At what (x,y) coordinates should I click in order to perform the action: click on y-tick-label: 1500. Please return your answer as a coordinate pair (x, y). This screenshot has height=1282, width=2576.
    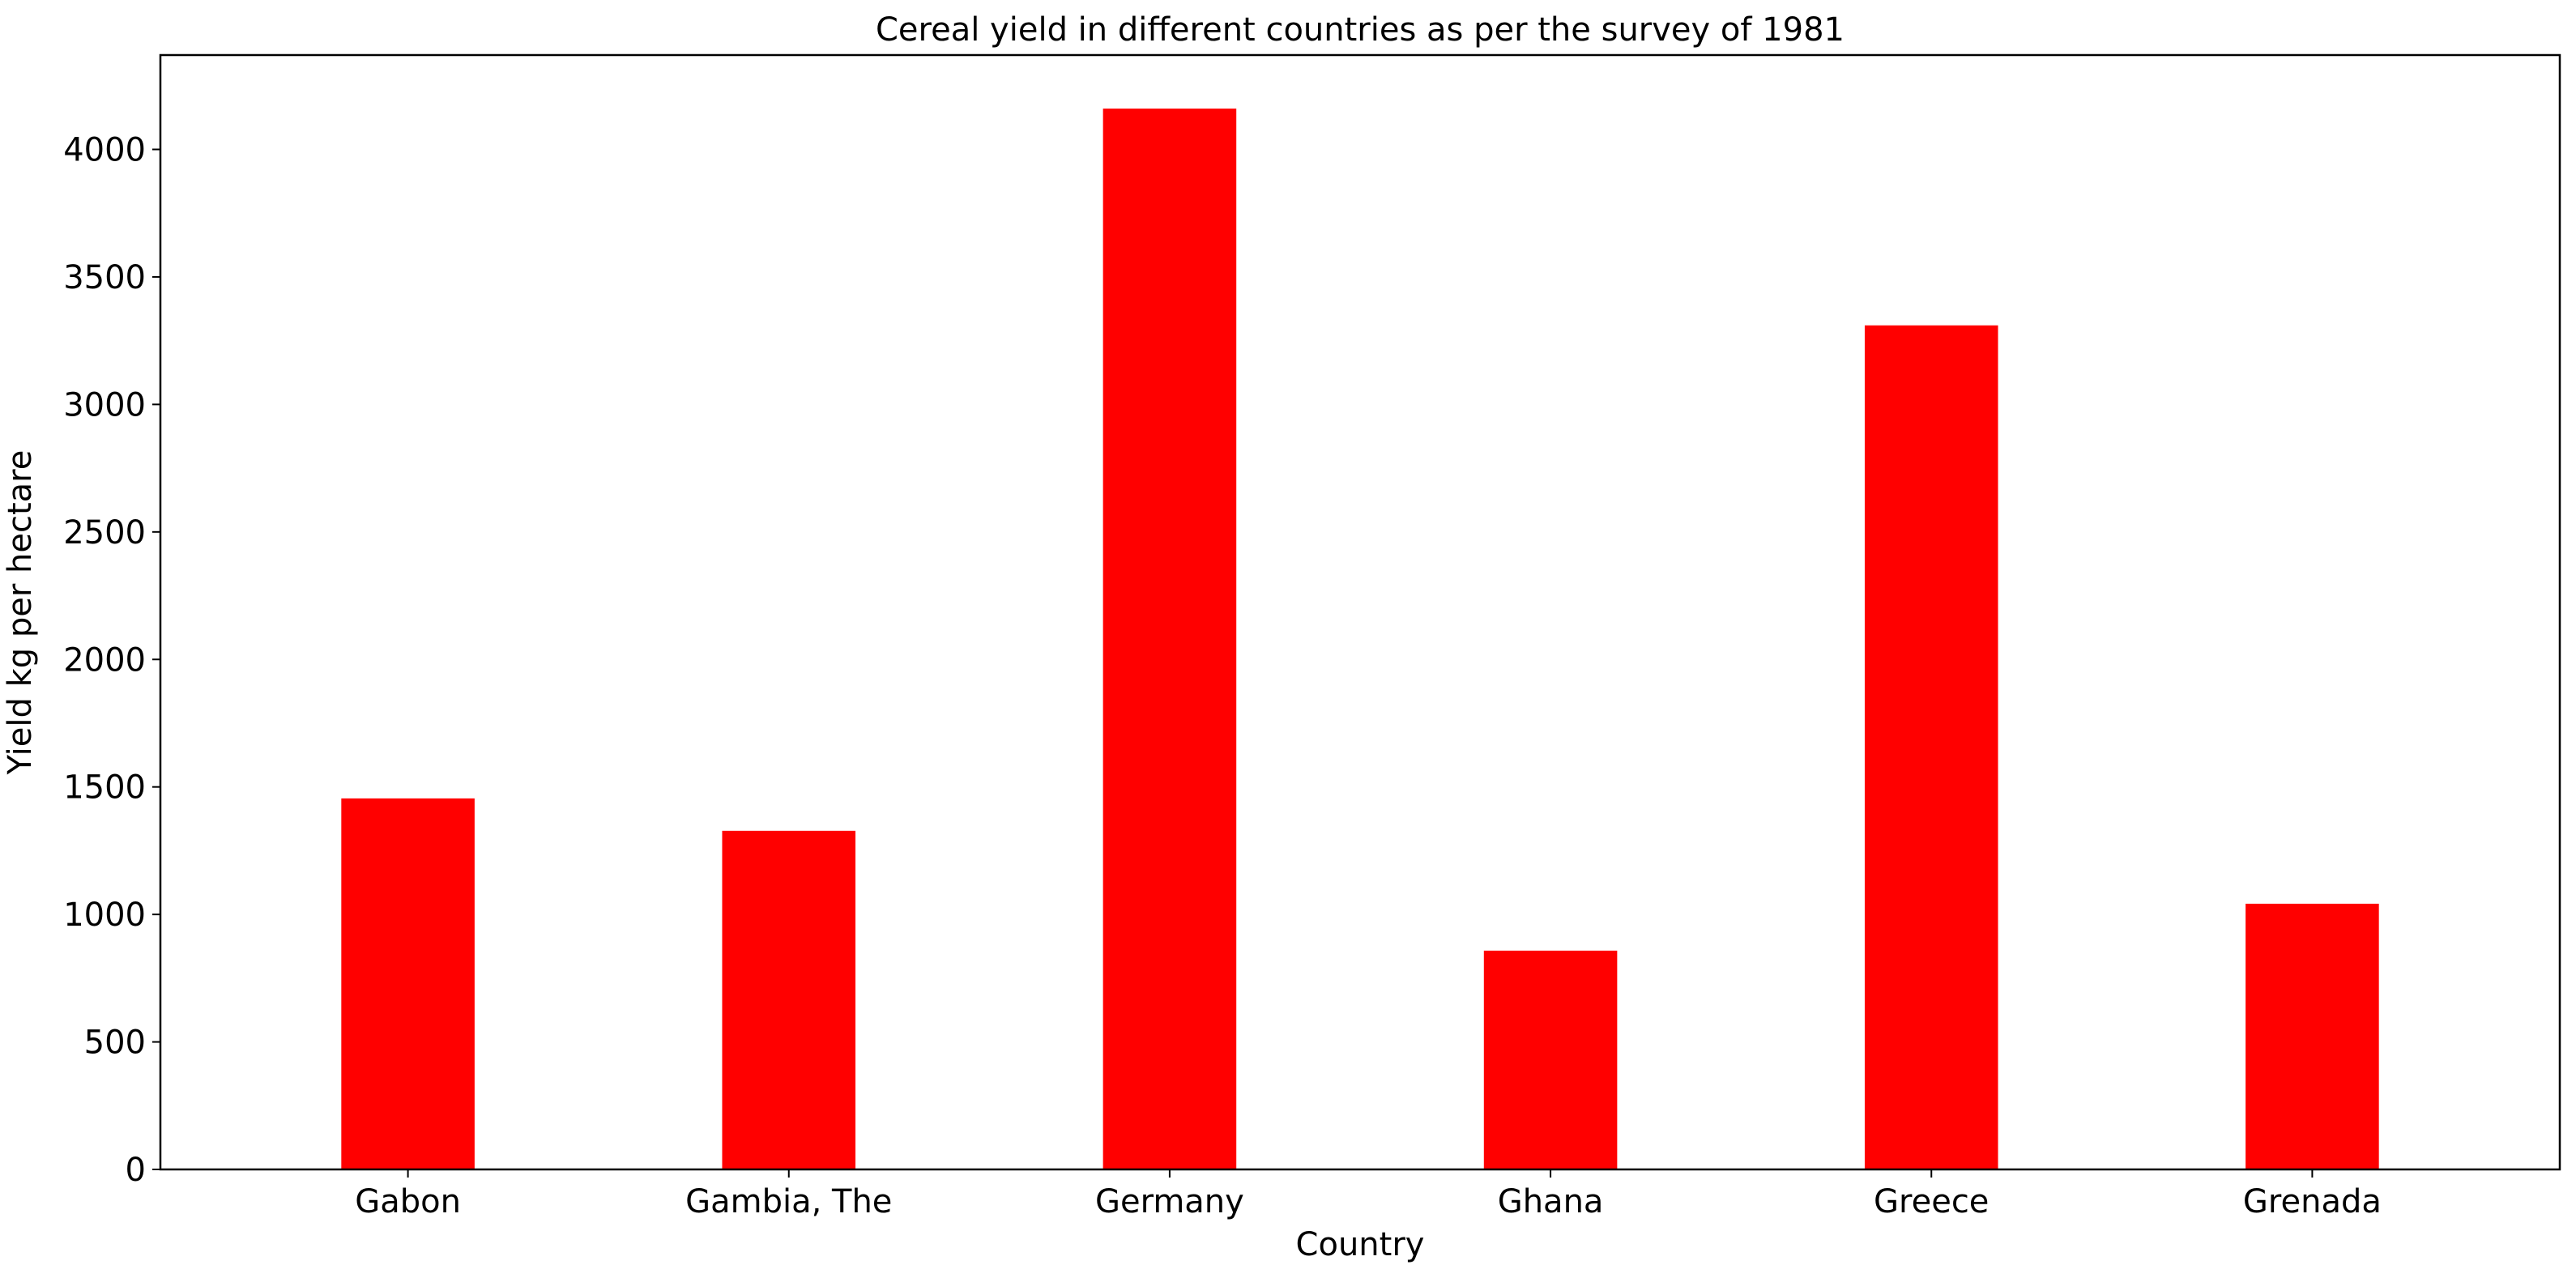
    Looking at the image, I should click on (105, 788).